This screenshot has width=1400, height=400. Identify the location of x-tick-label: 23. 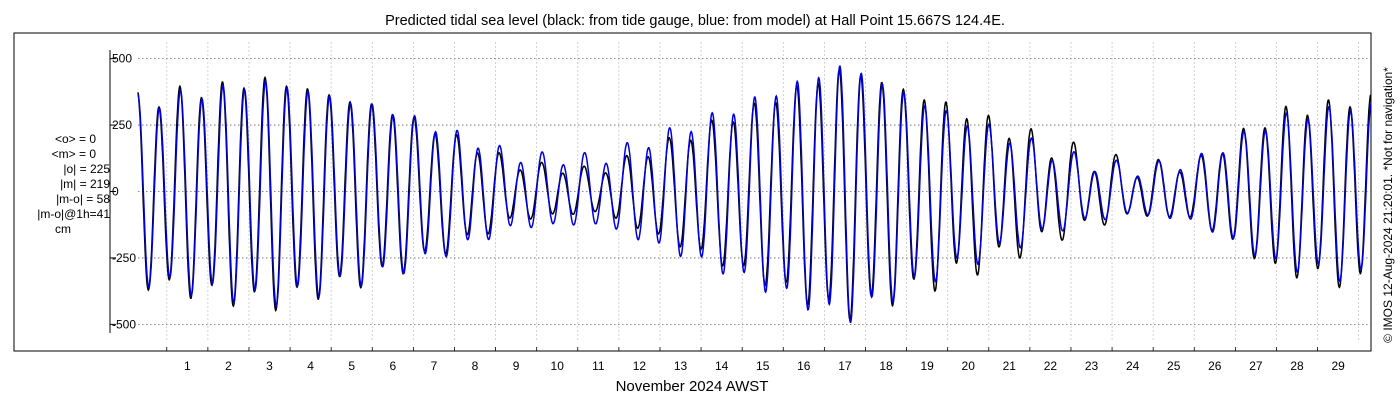
(1092, 366).